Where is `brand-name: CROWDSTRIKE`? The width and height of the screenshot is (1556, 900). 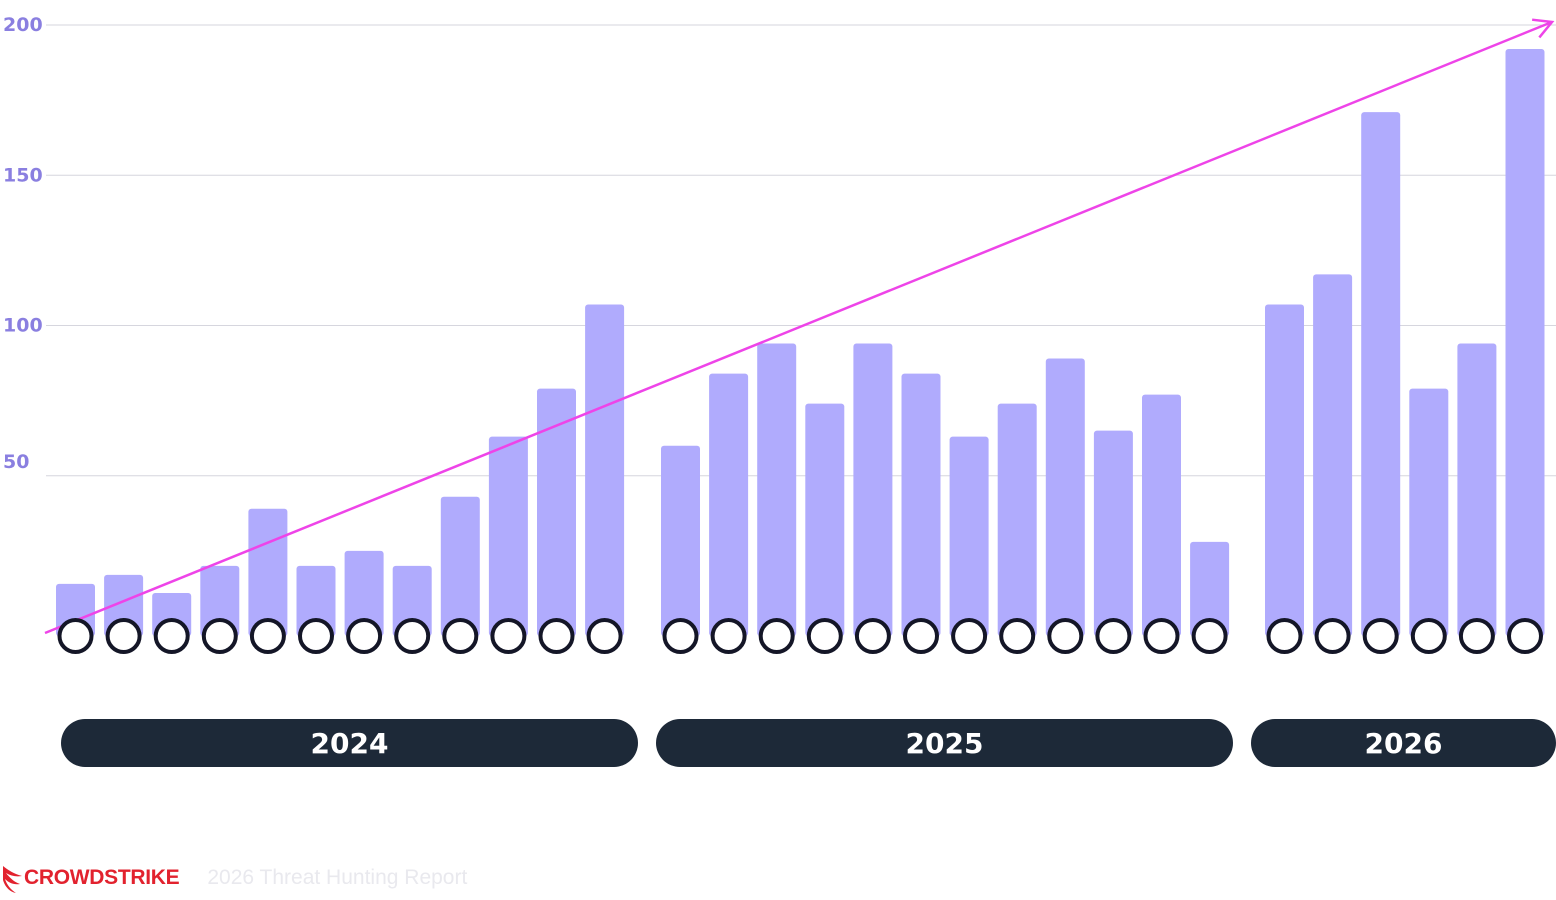
brand-name: CROWDSTRIKE is located at coordinates (102, 877).